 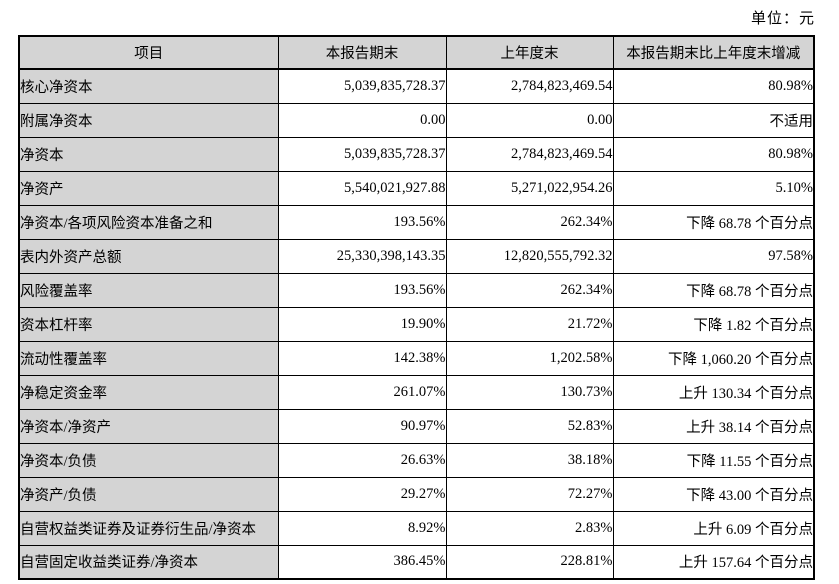 I want to click on change-cell: 上升 38.14 个百分点, so click(x=713, y=426).